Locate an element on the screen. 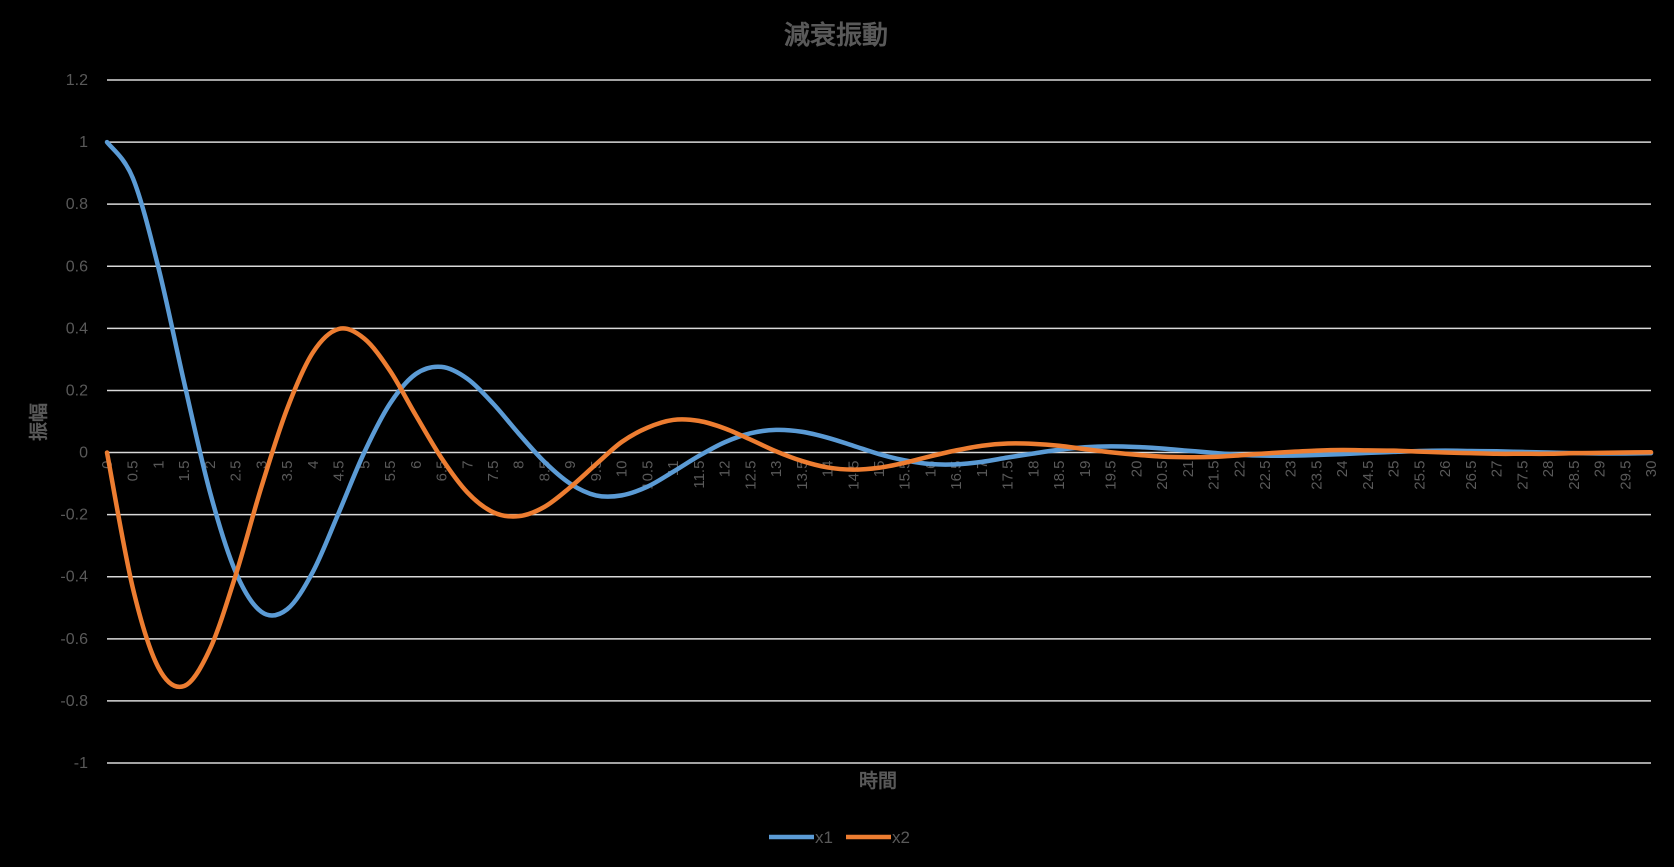  y-tick-label: 1 is located at coordinates (83, 142).